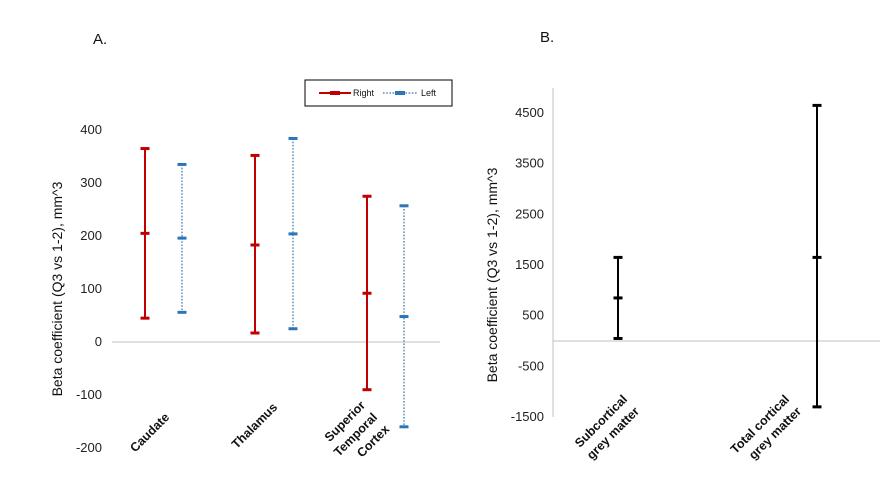 This screenshot has width=884, height=484. I want to click on y-tick-label: 0, so click(98, 341).